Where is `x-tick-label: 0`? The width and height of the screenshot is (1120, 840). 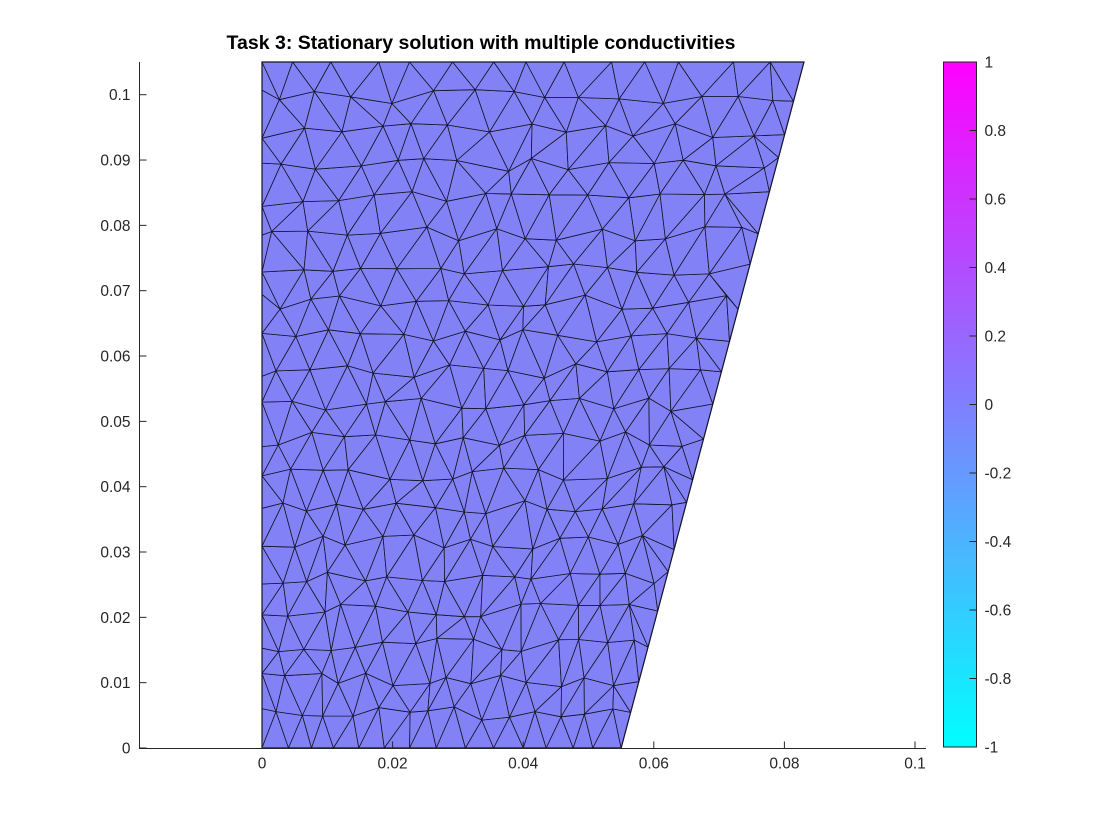 x-tick-label: 0 is located at coordinates (262, 764).